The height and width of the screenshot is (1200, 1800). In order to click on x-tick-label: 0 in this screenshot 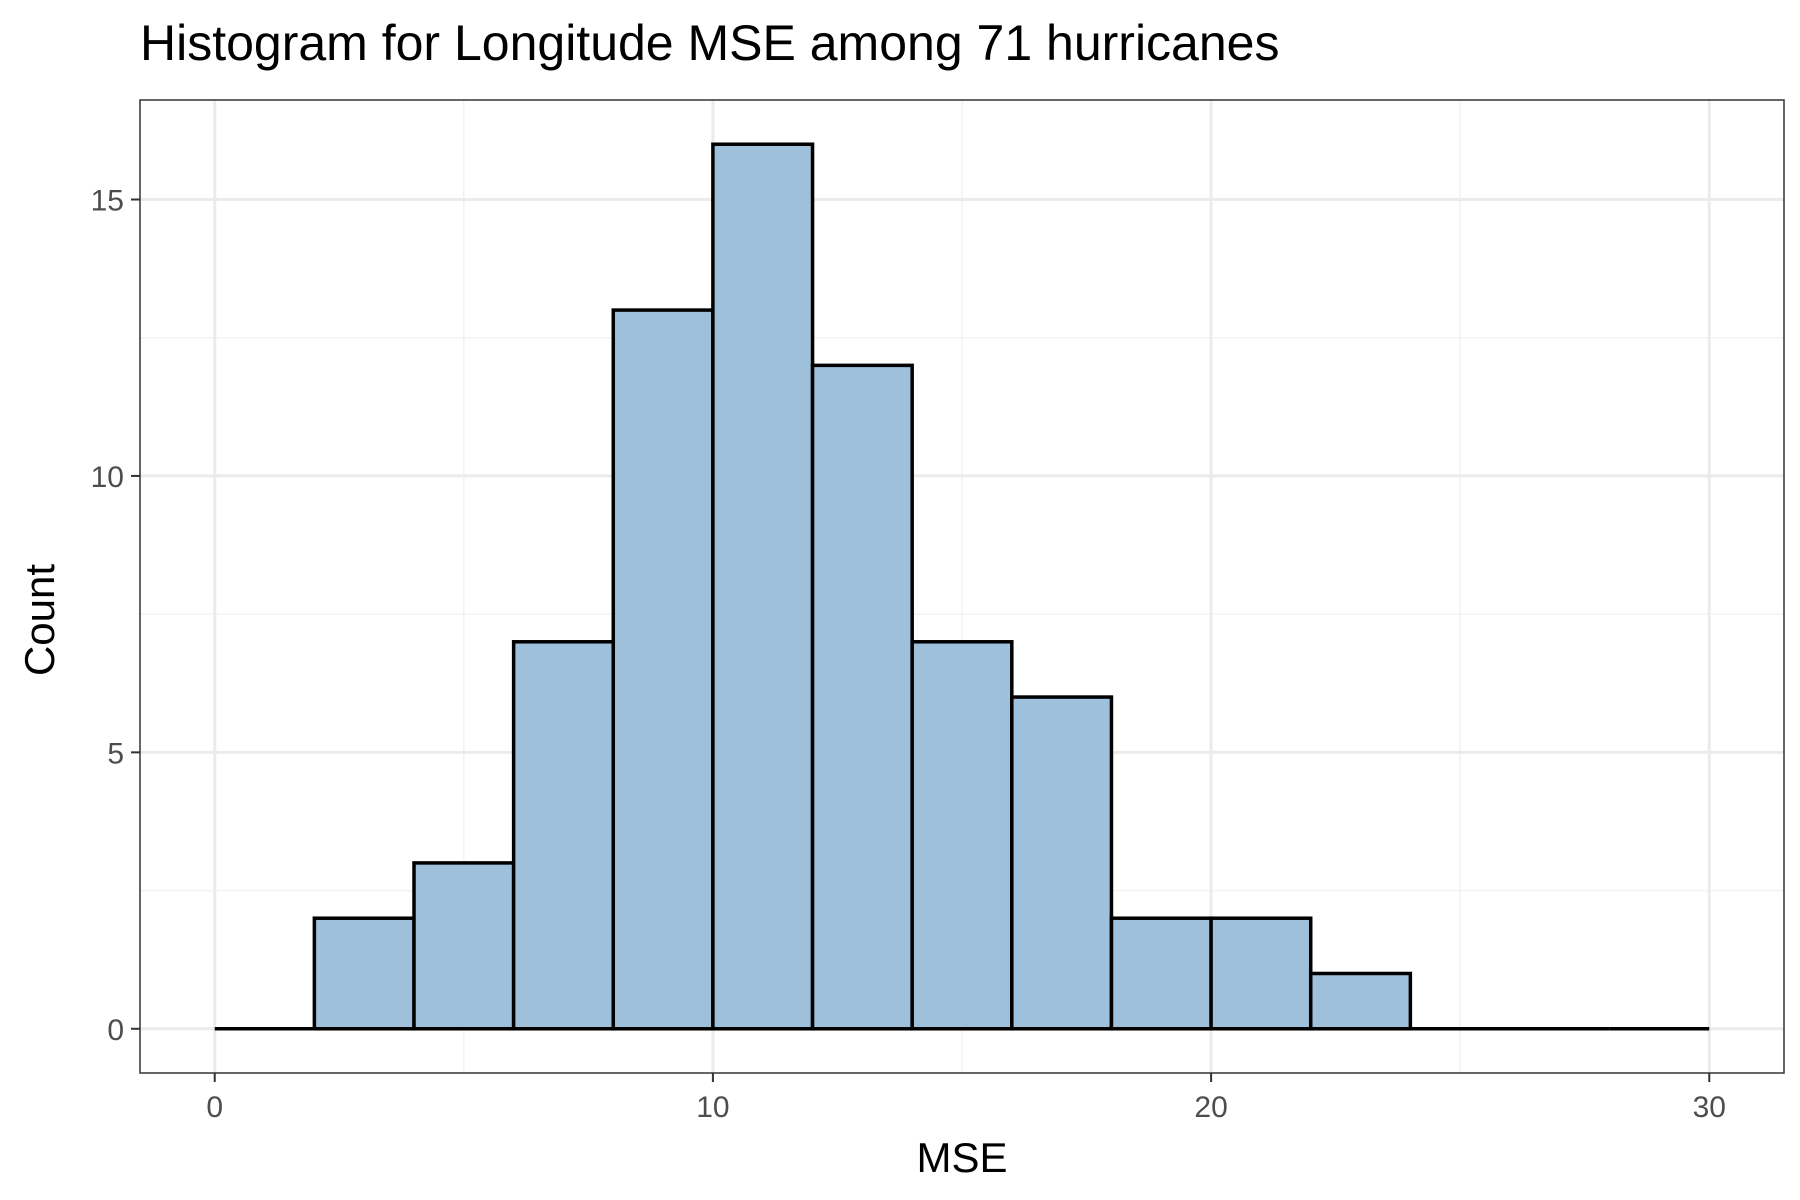, I will do `click(214, 1107)`.